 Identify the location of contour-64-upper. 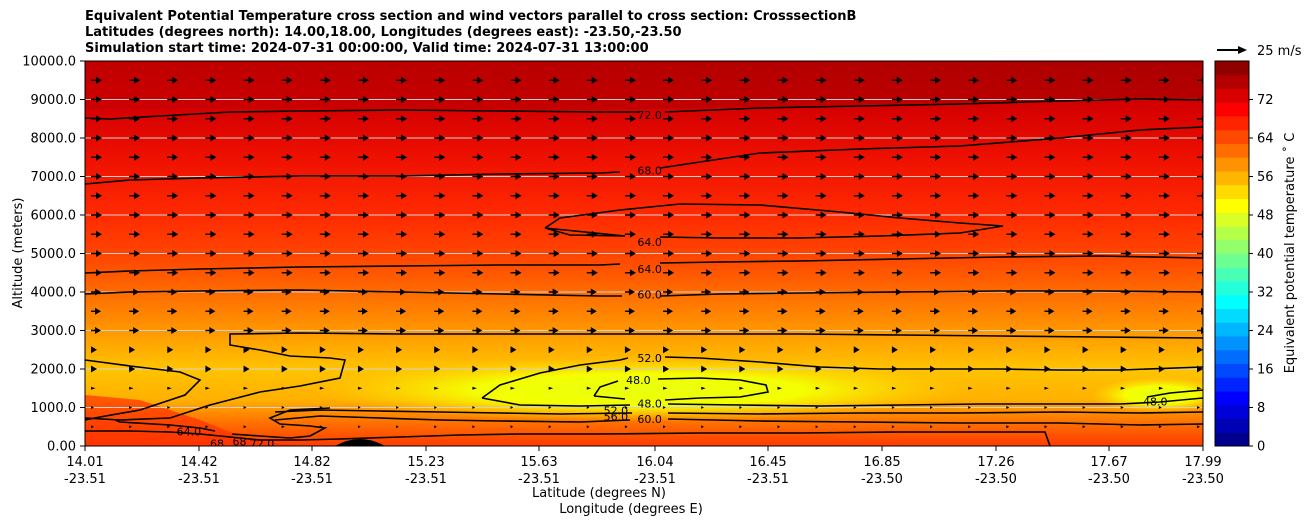
(774, 221).